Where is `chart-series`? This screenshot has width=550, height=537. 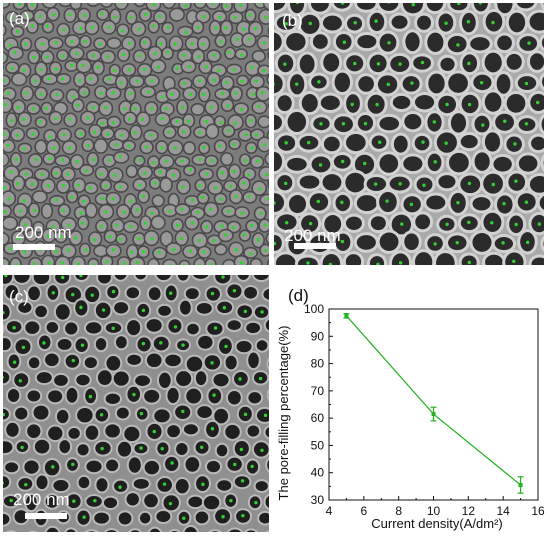 chart-series is located at coordinates (433, 403).